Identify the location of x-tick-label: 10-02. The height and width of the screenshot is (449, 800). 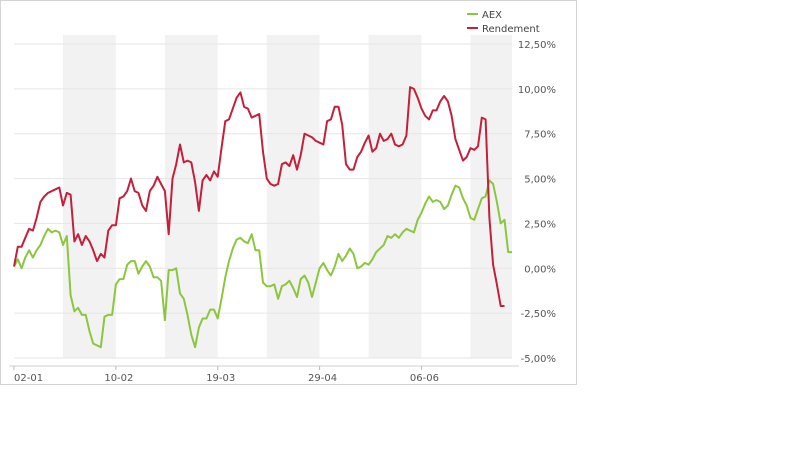
(118, 378).